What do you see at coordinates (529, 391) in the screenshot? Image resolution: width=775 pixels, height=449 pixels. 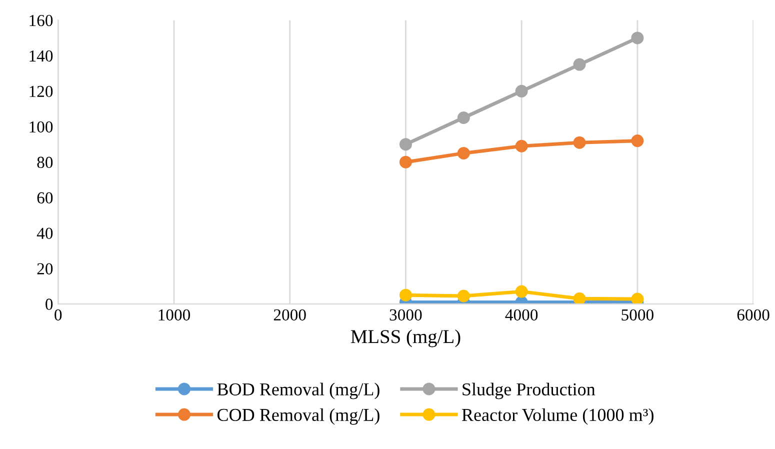 I see `legend-label: Sludge Production` at bounding box center [529, 391].